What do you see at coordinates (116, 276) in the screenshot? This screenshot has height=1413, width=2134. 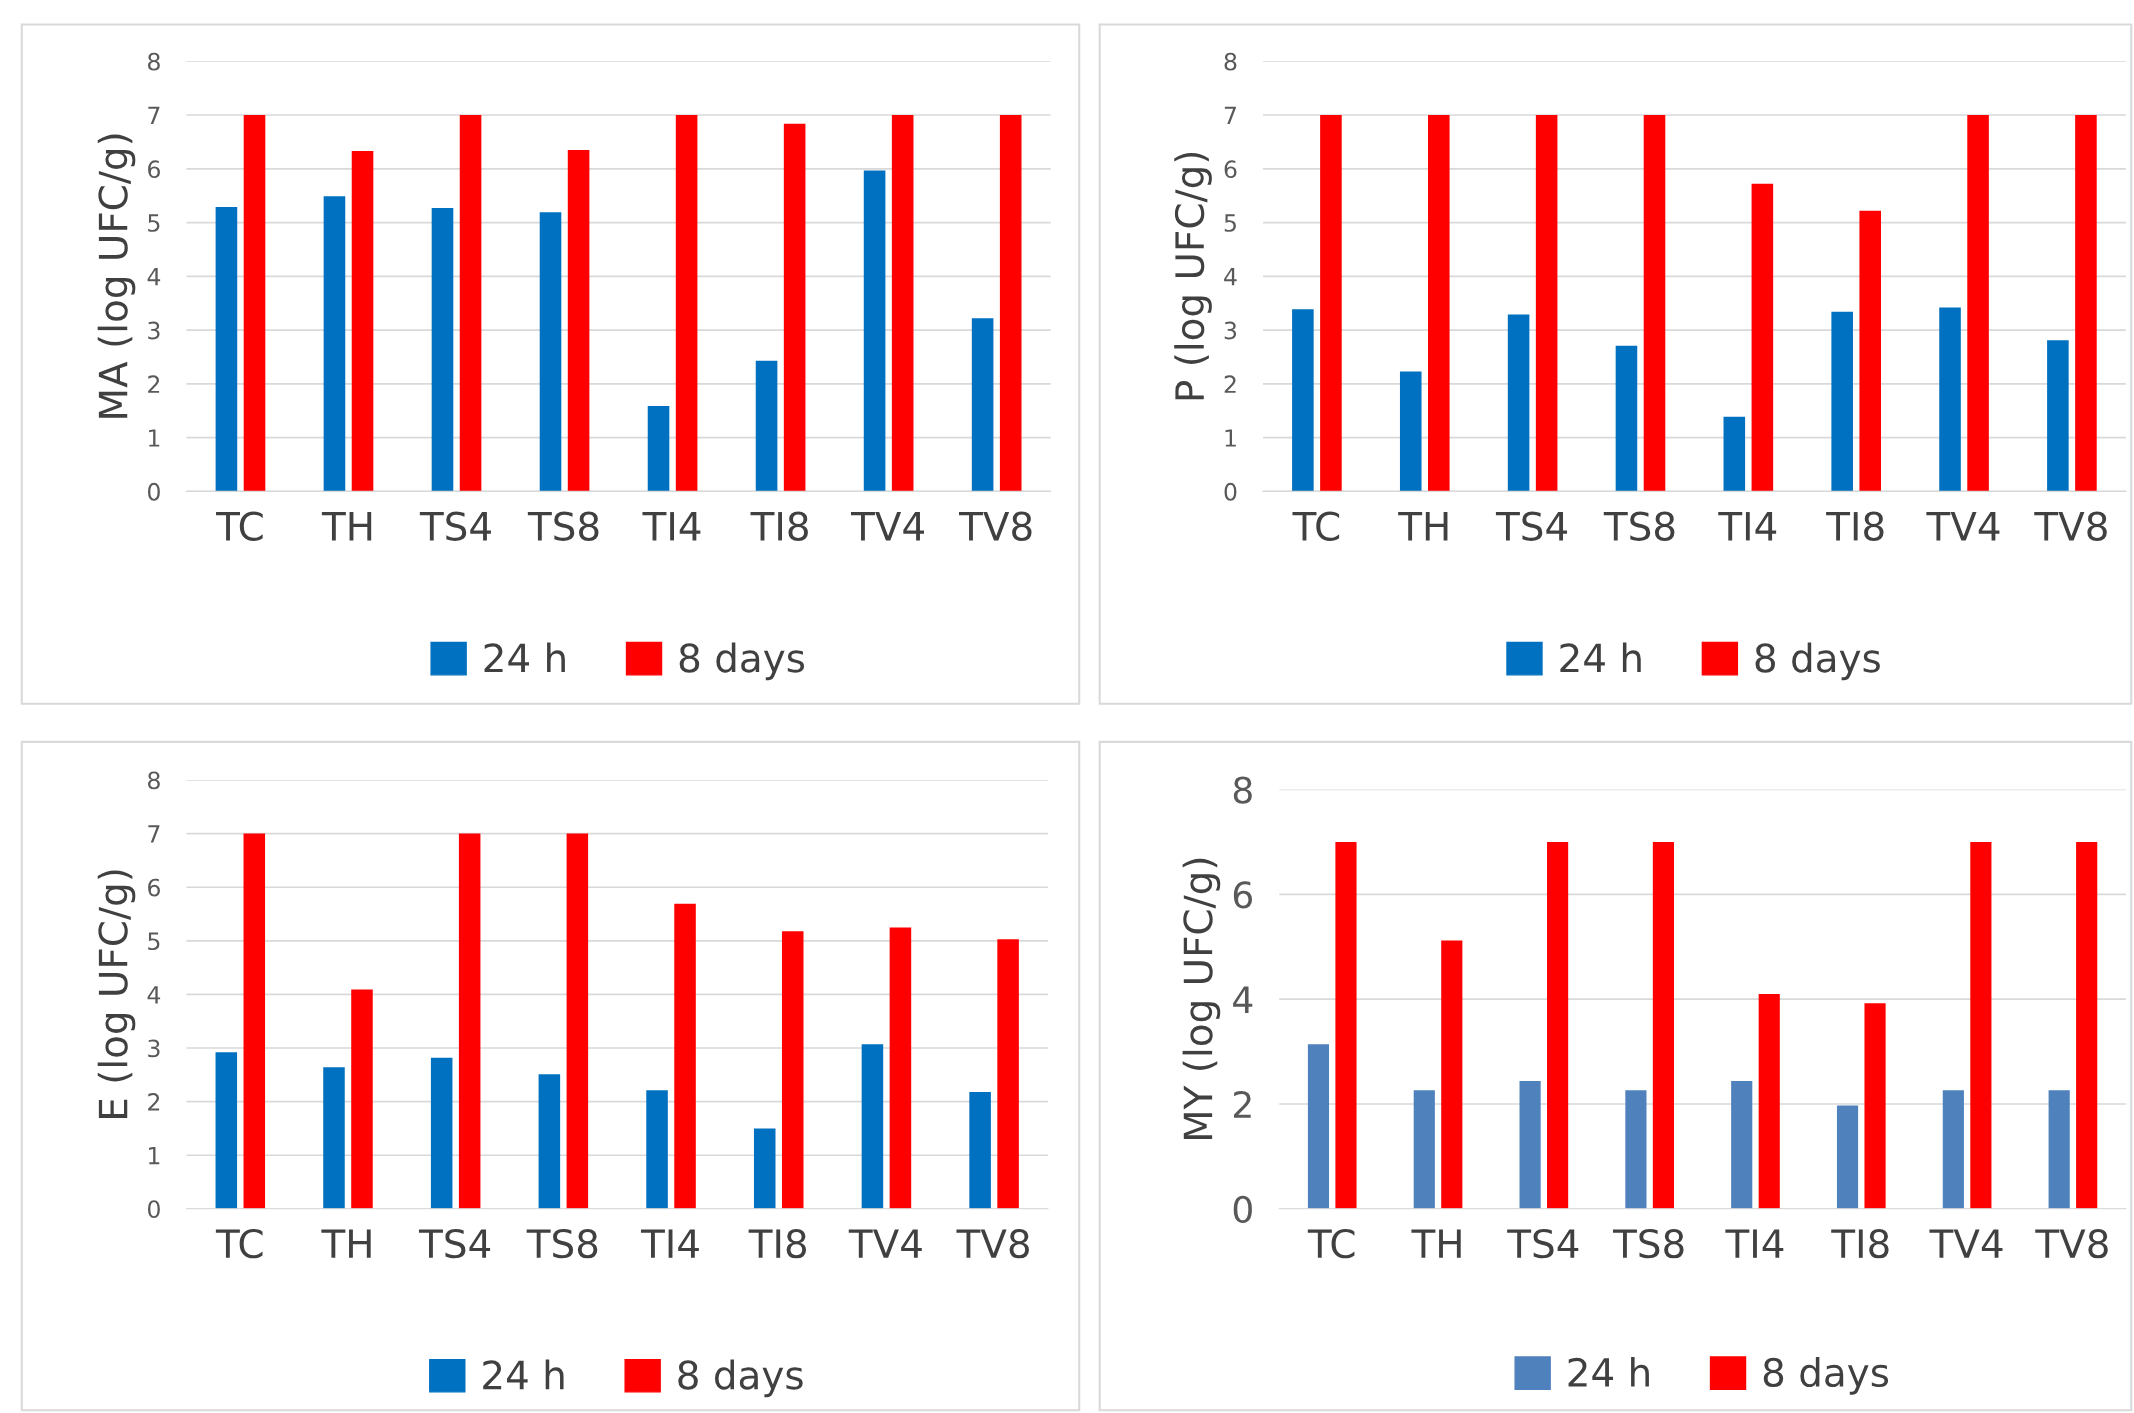 I see `y-axis-title: MA (log UFC/g)` at bounding box center [116, 276].